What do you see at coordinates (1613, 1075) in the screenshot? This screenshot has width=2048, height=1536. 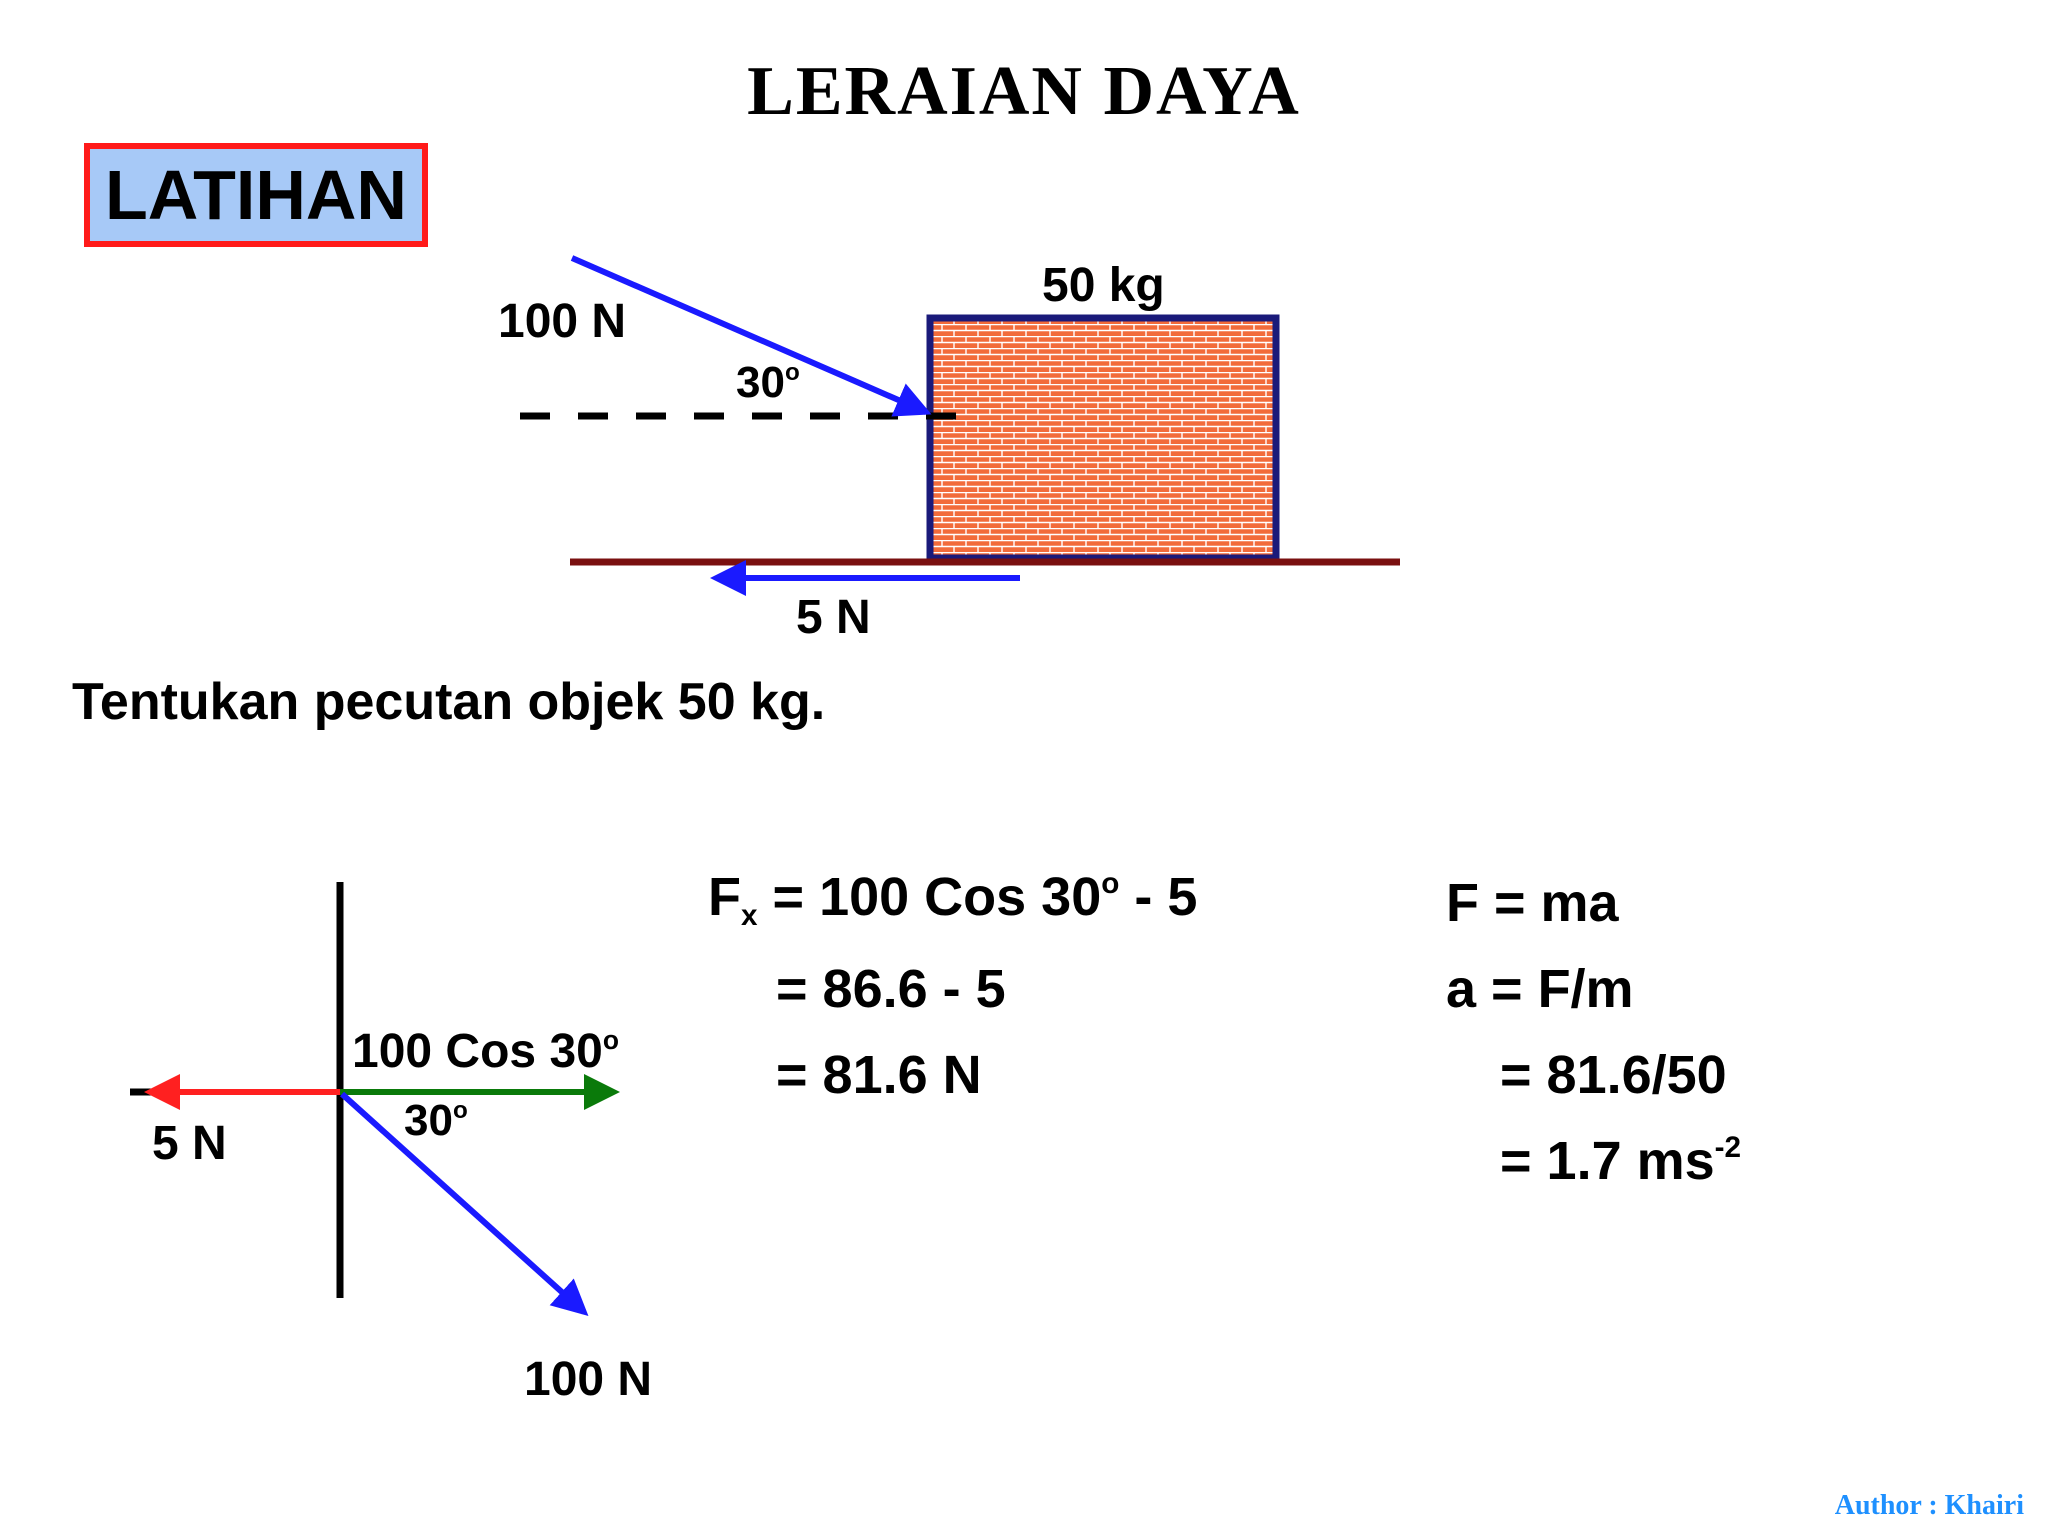 I see `a-line-3: = 81.6/50` at bounding box center [1613, 1075].